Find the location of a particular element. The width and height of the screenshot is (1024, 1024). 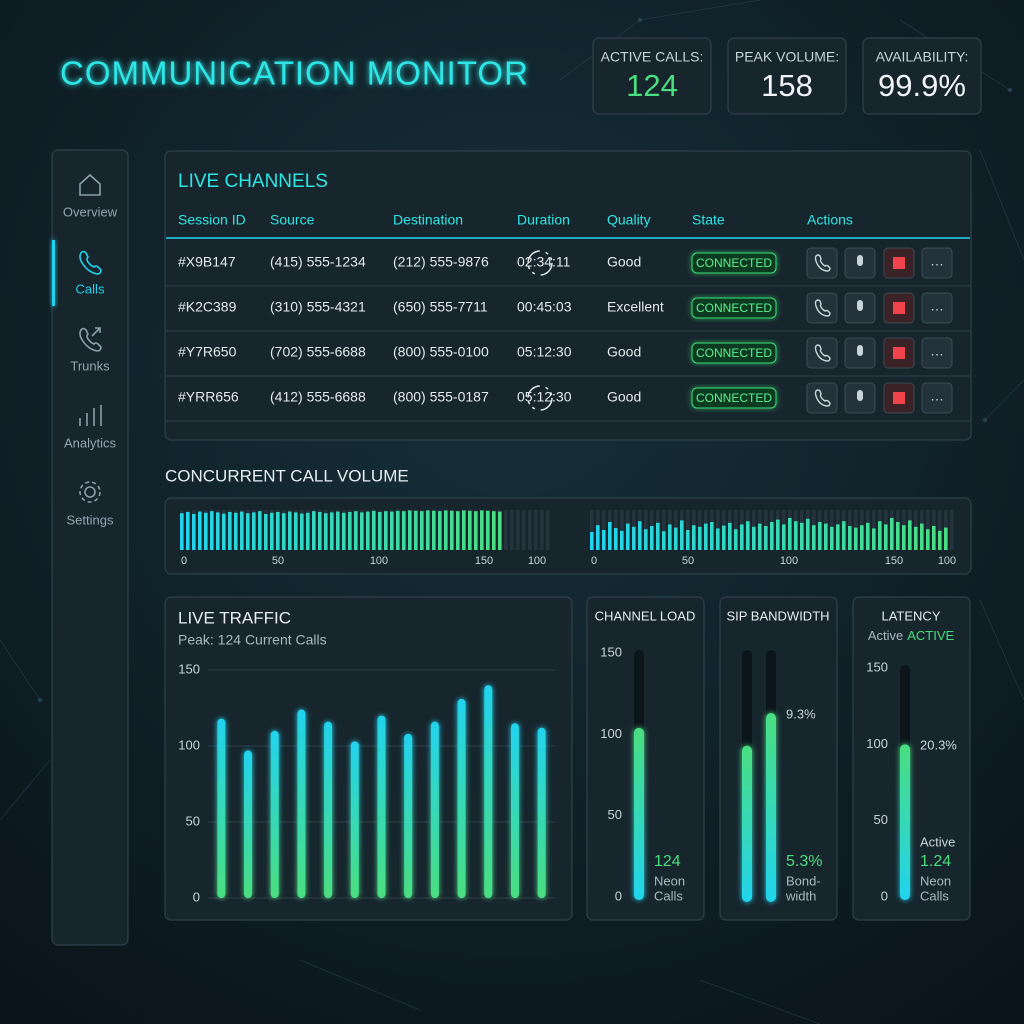

column-header: Quality is located at coordinates (629, 220).